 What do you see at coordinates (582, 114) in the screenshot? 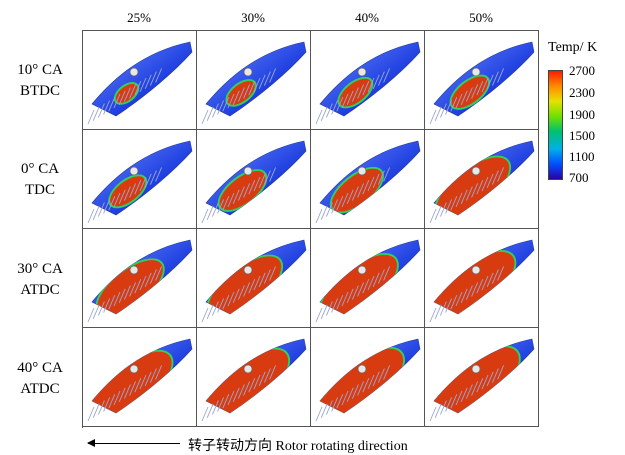
I see `legend-tick: 1900` at bounding box center [582, 114].